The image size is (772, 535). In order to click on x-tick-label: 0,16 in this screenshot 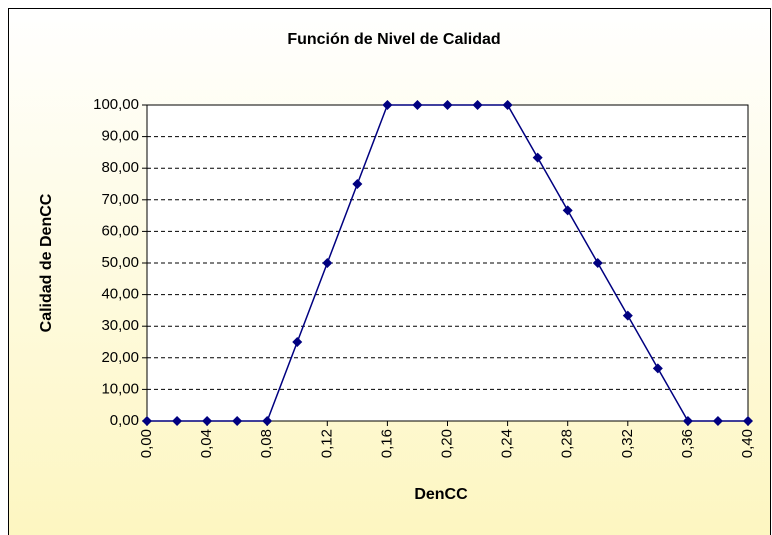, I will do `click(386, 443)`.